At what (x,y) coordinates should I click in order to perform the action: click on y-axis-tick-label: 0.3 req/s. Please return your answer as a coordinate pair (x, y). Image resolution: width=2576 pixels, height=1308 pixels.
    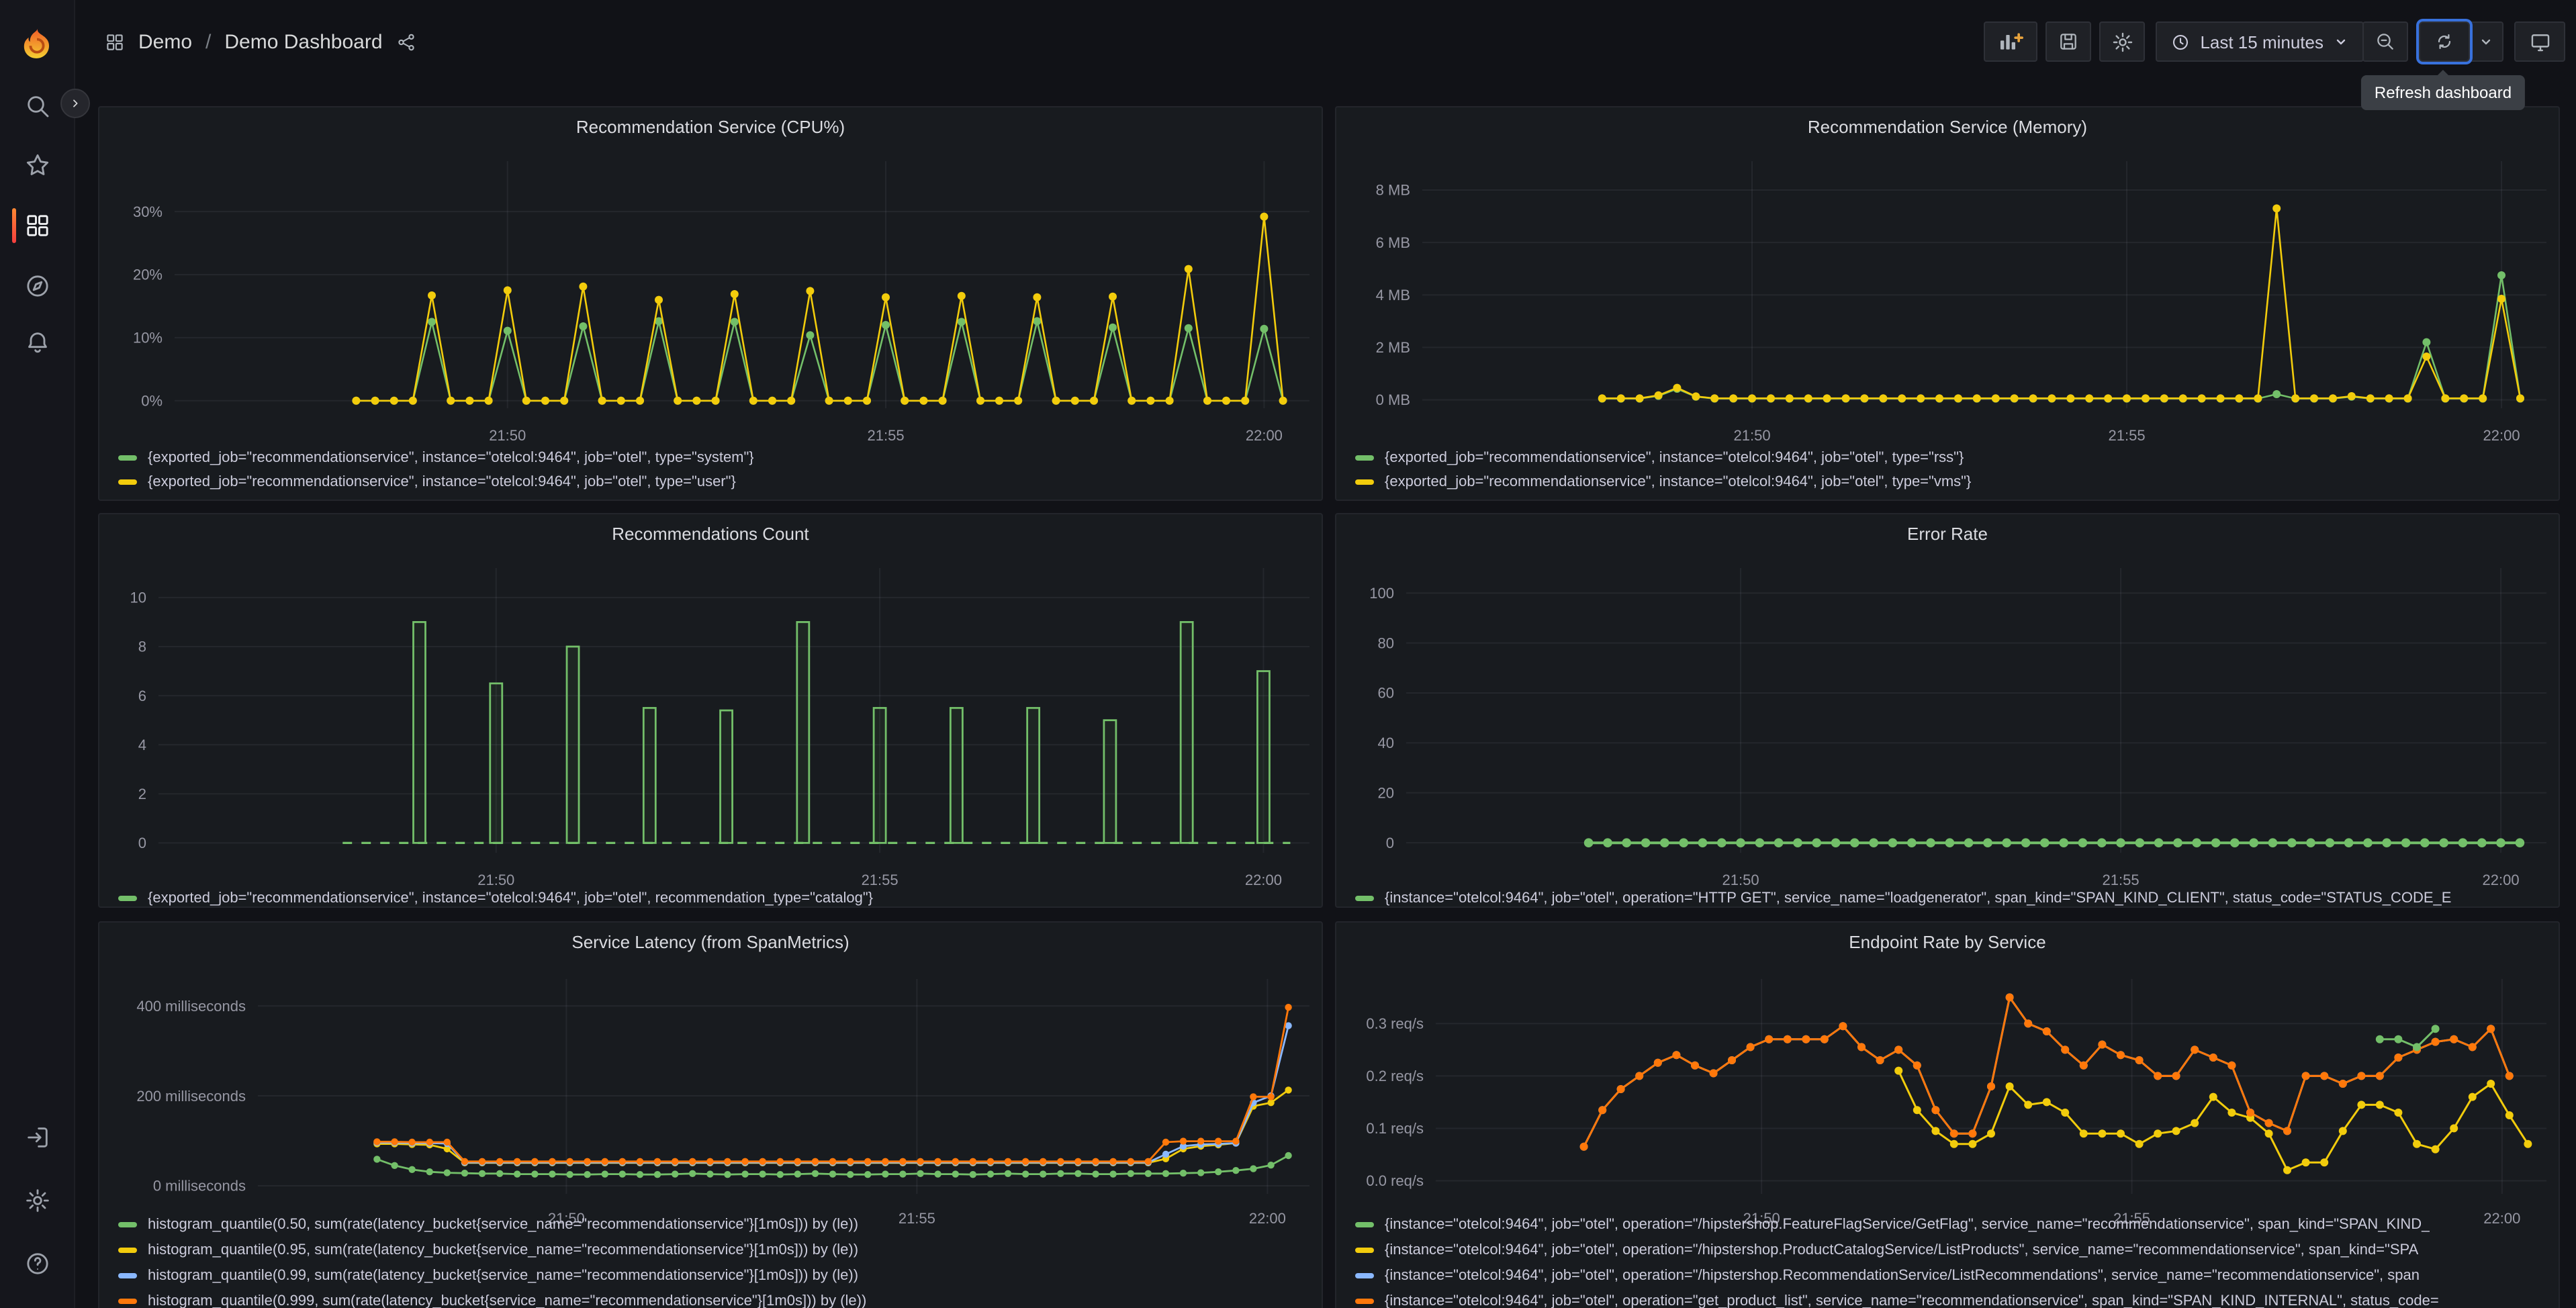
    Looking at the image, I should click on (1395, 1023).